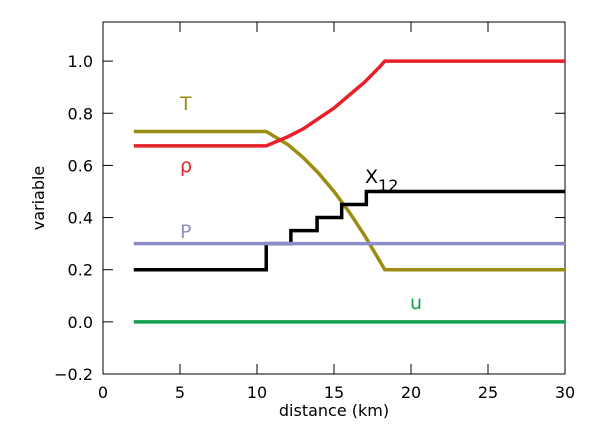 The width and height of the screenshot is (598, 441). I want to click on series-label-text: ρ, so click(186, 166).